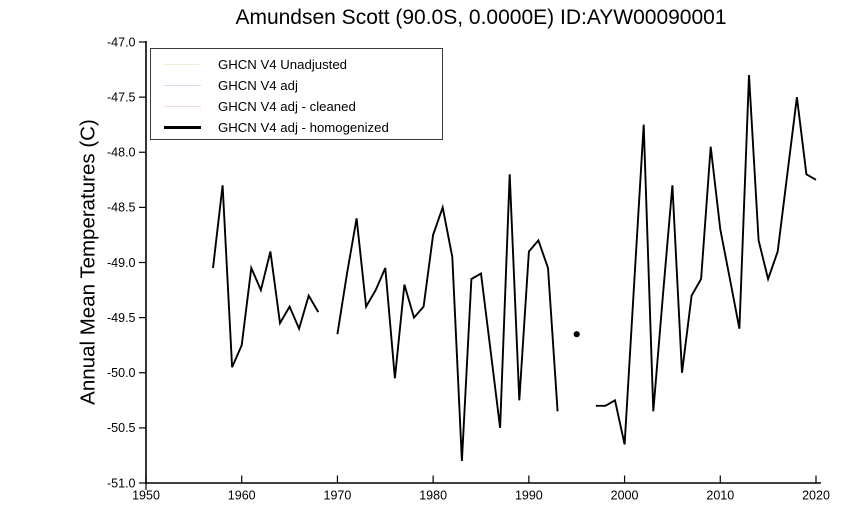  Describe the element at coordinates (720, 496) in the screenshot. I see `x-tick-label-2010: 2010` at that location.